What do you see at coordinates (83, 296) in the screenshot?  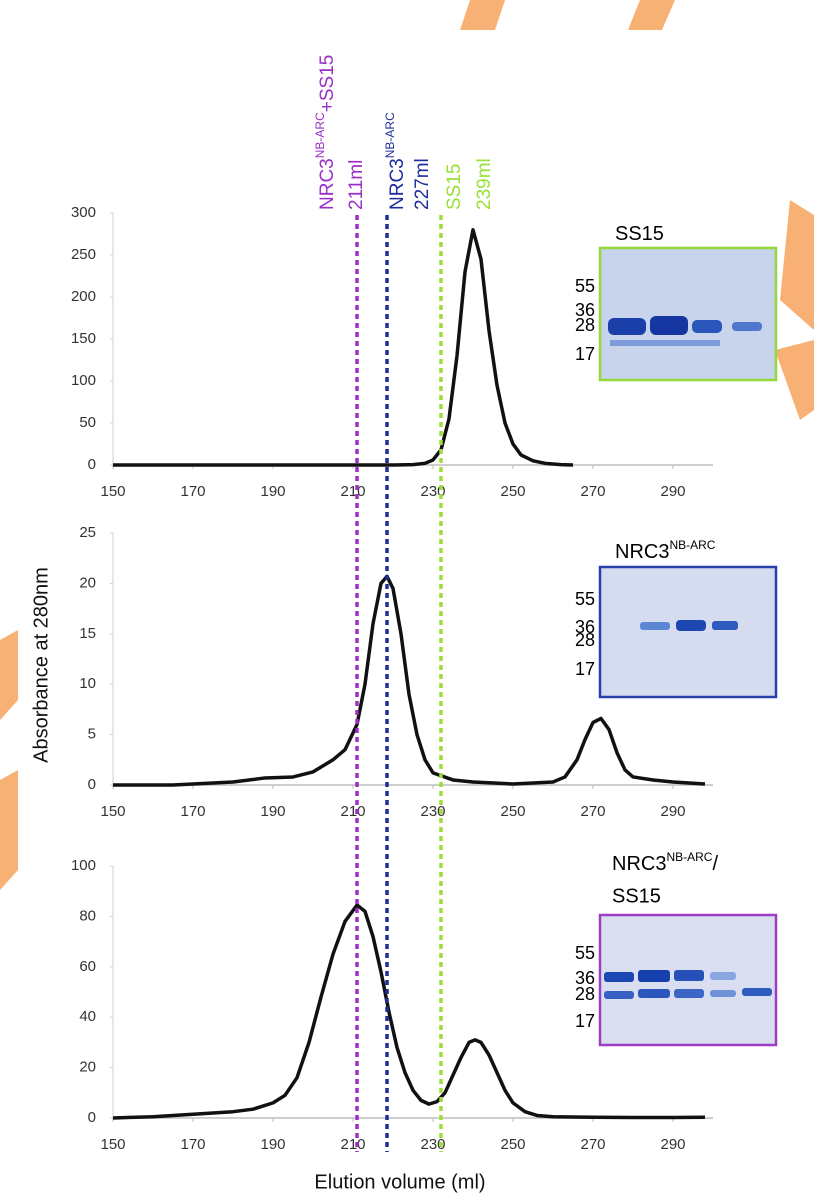 I see `y-tick-label: 200` at bounding box center [83, 296].